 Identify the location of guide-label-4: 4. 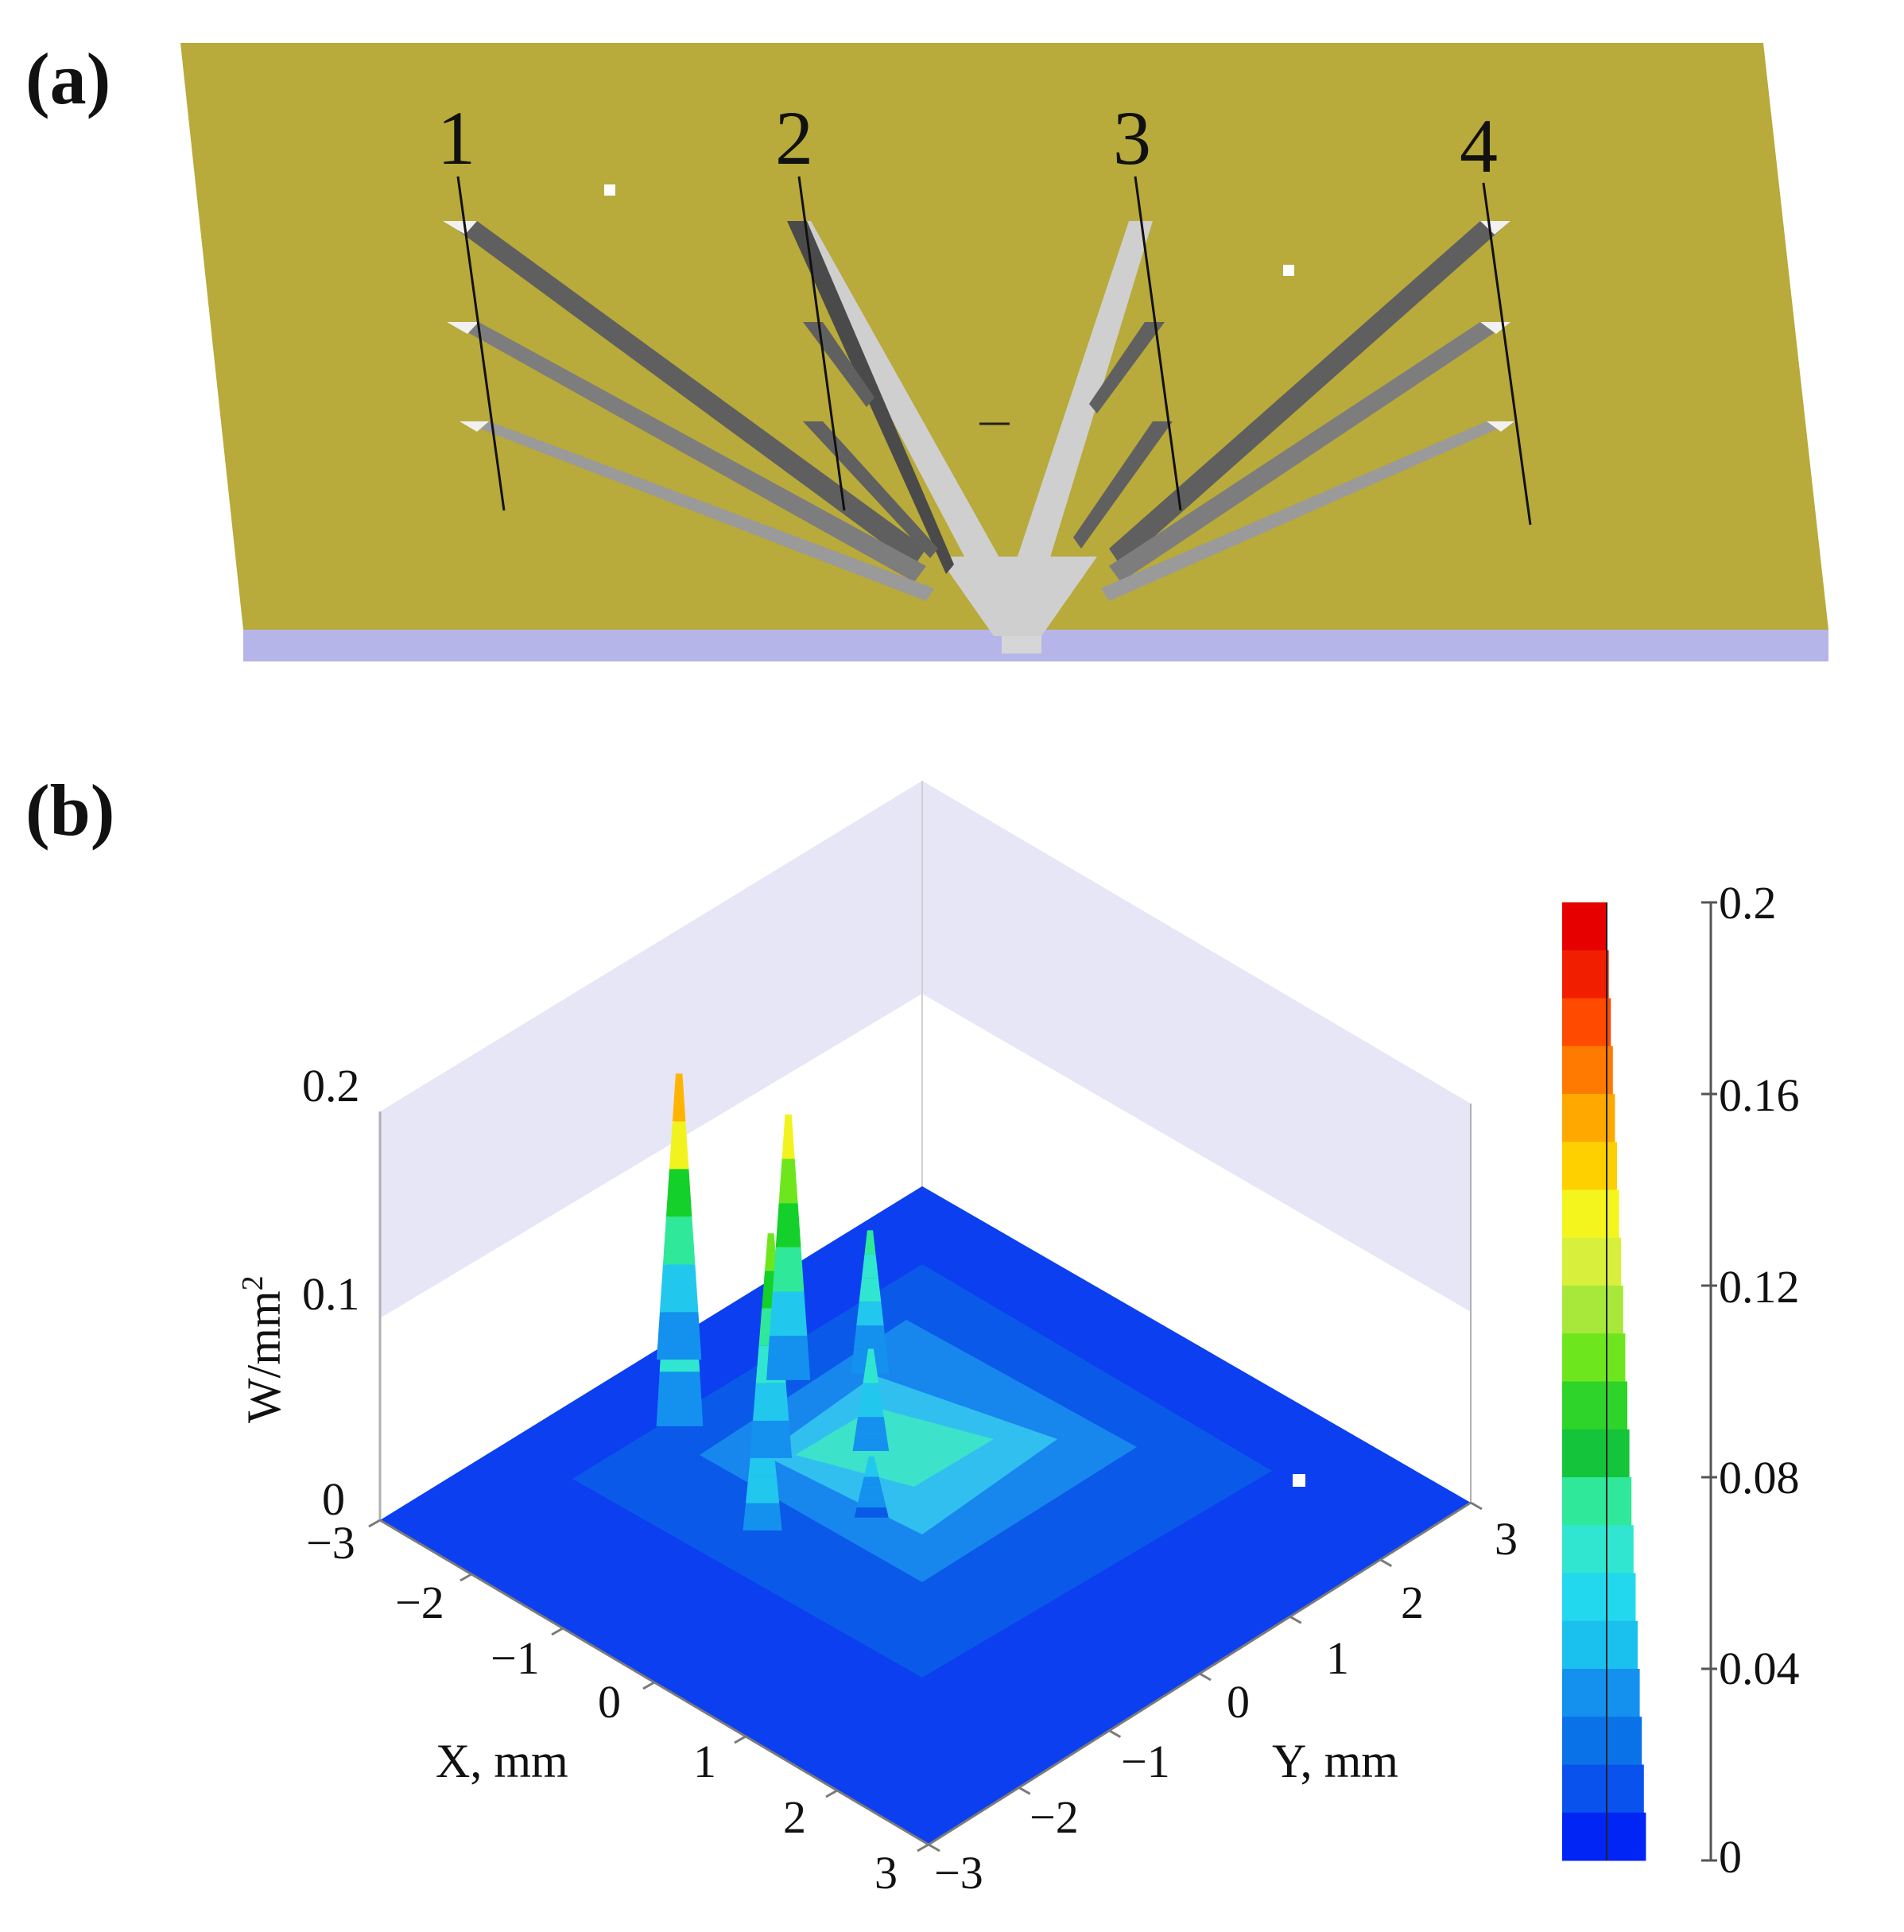
(1479, 146).